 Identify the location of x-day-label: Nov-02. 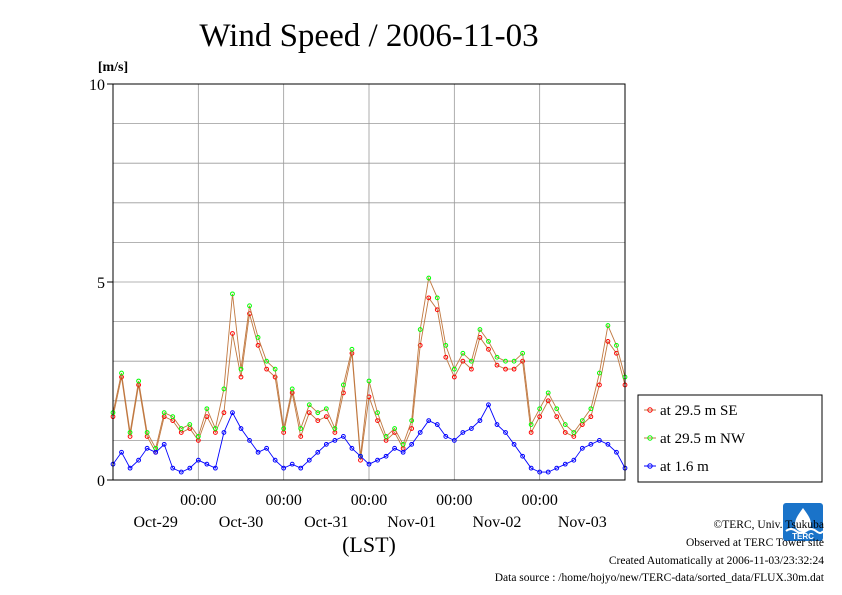
(497, 522).